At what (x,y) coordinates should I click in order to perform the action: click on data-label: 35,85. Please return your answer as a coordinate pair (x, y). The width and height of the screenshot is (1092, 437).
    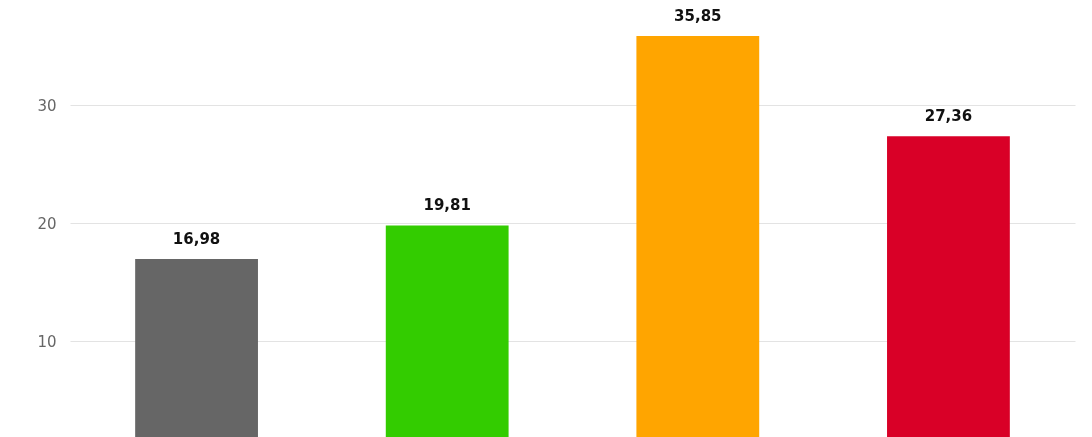
    Looking at the image, I should click on (698, 16).